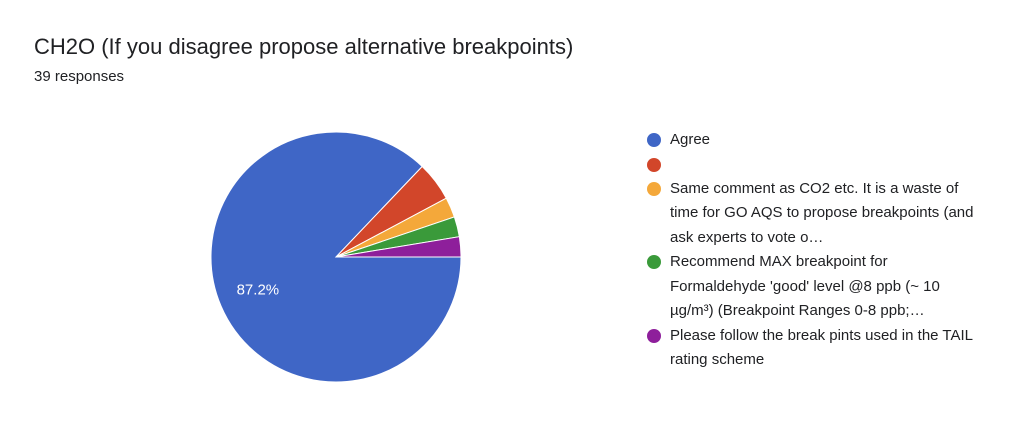  I want to click on response-count: 39 responses, so click(79, 76).